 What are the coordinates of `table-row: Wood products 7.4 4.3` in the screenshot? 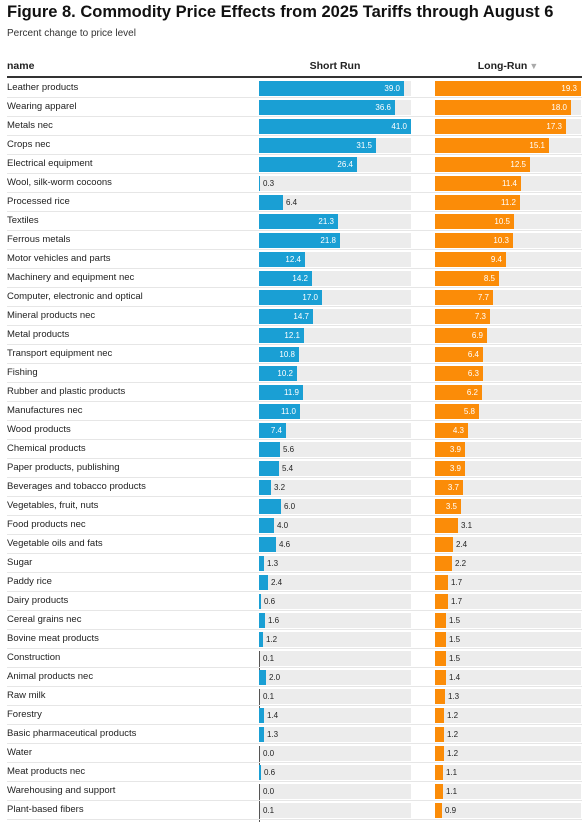 It's located at (291, 430).